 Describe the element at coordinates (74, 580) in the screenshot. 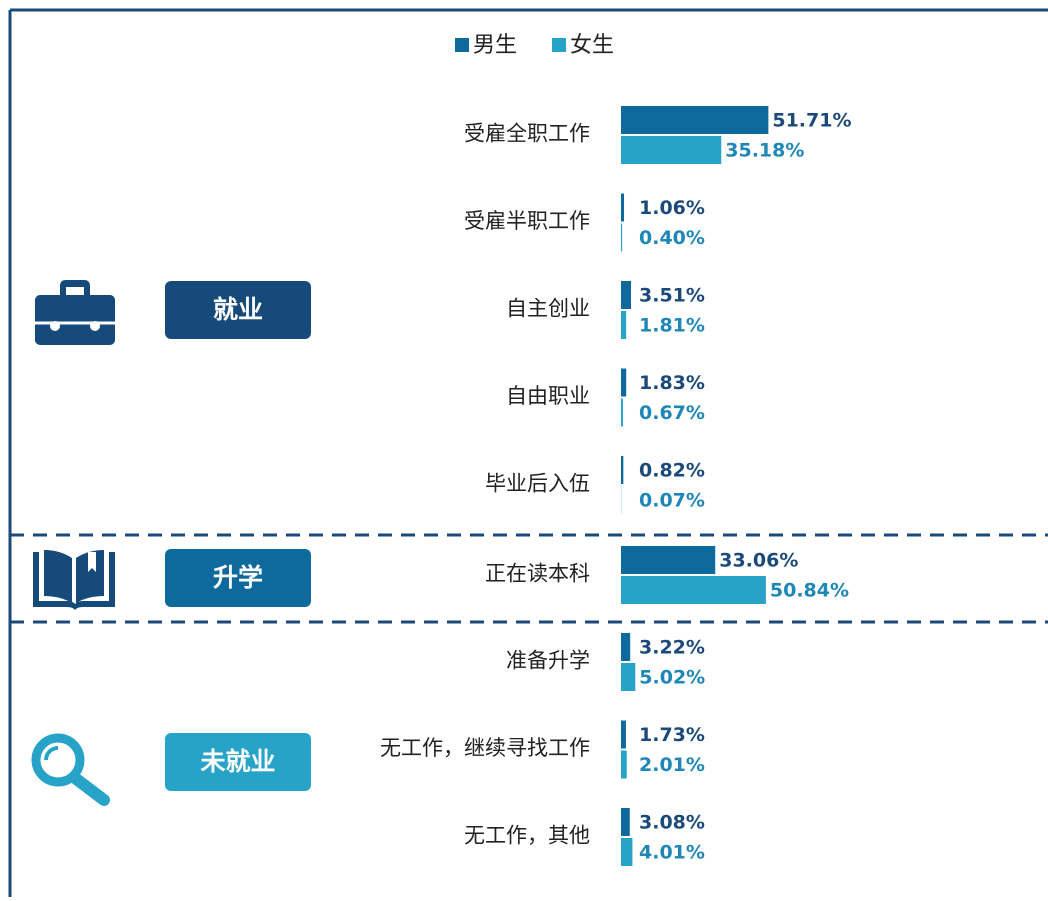

I see `book-icon` at that location.